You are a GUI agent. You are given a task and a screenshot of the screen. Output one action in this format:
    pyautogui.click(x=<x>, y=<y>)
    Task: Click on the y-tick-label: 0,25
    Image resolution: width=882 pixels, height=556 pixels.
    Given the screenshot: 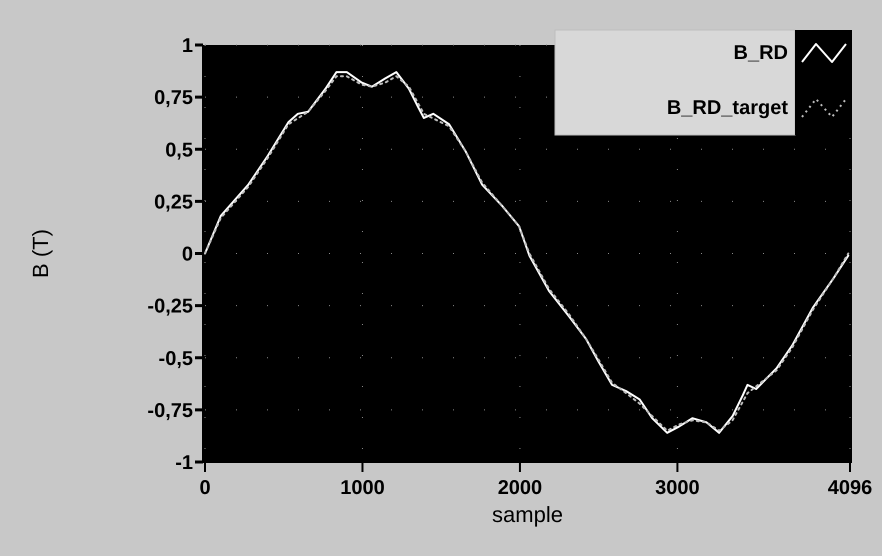 What is the action you would take?
    pyautogui.click(x=173, y=202)
    